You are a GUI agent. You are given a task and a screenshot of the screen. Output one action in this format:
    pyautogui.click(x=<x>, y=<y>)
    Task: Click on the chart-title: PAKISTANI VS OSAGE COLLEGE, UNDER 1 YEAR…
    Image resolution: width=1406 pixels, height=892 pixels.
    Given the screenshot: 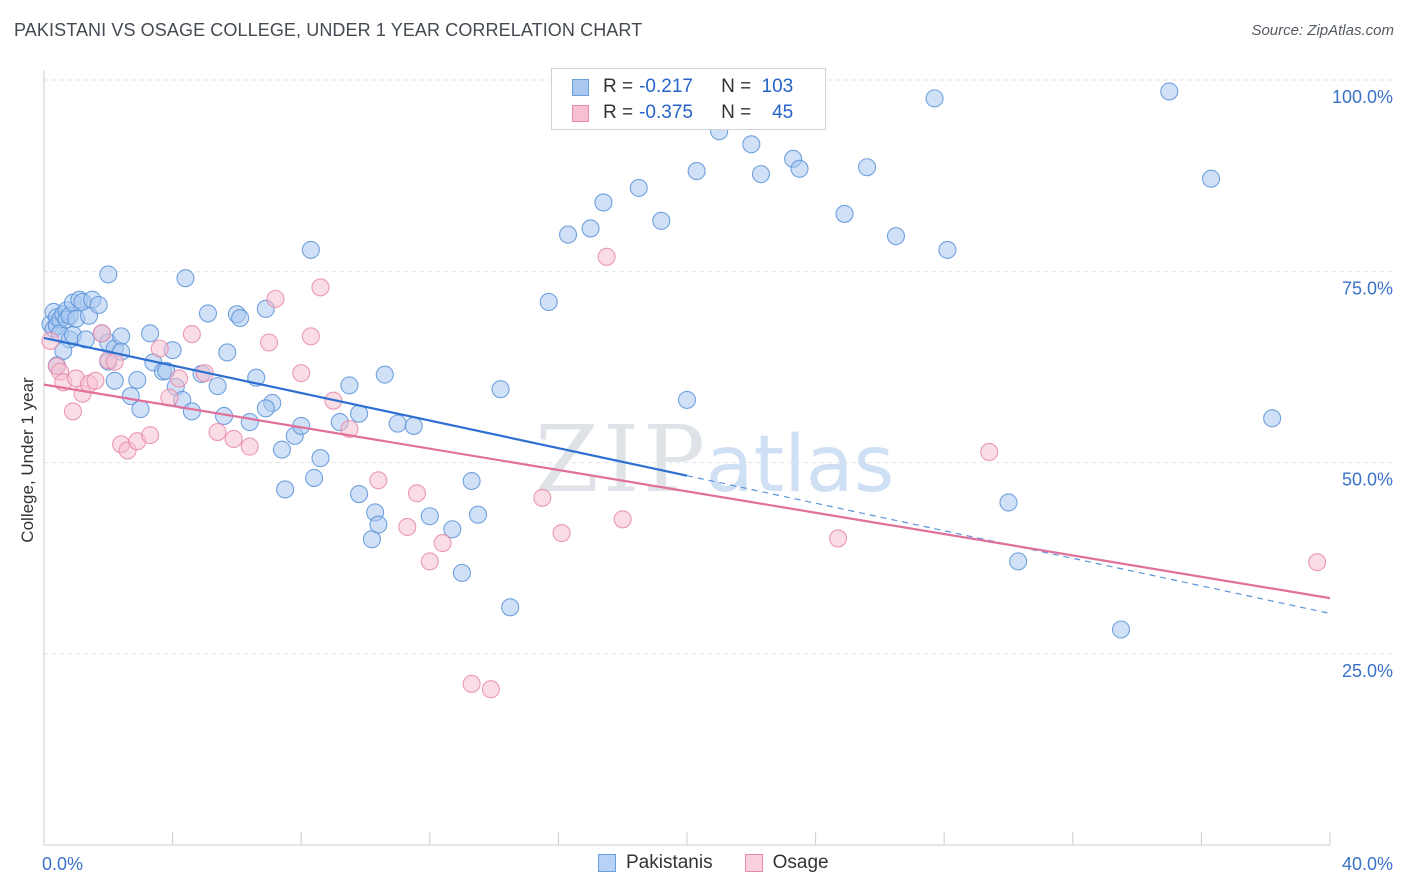 What is the action you would take?
    pyautogui.click(x=328, y=30)
    